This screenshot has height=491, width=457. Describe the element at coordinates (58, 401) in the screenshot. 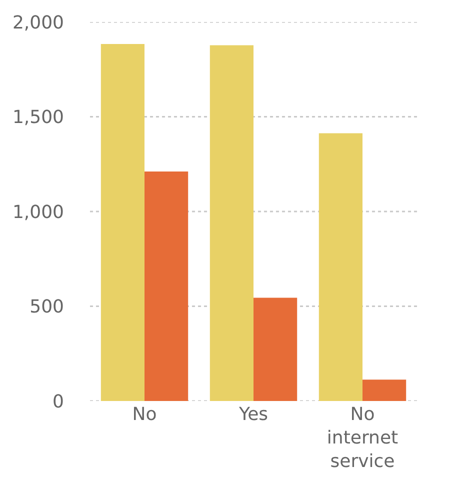

I see `y-tick-label: 0` at that location.